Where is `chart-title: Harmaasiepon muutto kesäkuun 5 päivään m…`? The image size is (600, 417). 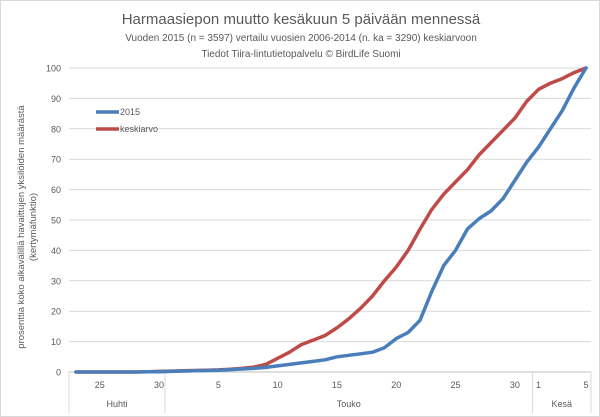
chart-title: Harmaasiepon muutto kesäkuun 5 päivään m… is located at coordinates (301, 19).